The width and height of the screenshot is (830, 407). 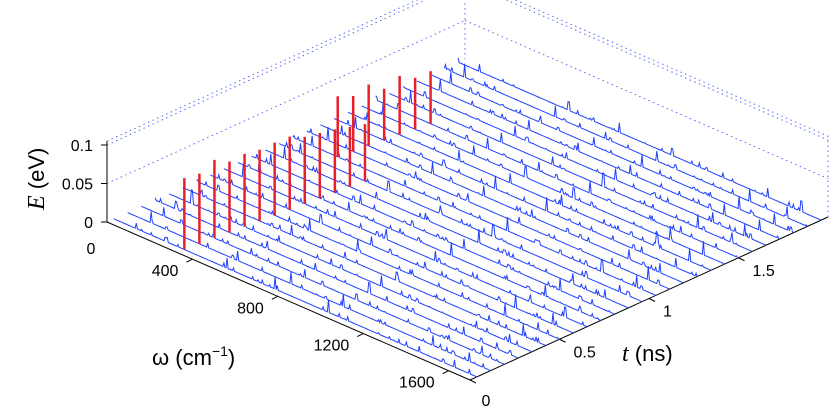 I want to click on box-edge-top-back, so click(x=262, y=71).